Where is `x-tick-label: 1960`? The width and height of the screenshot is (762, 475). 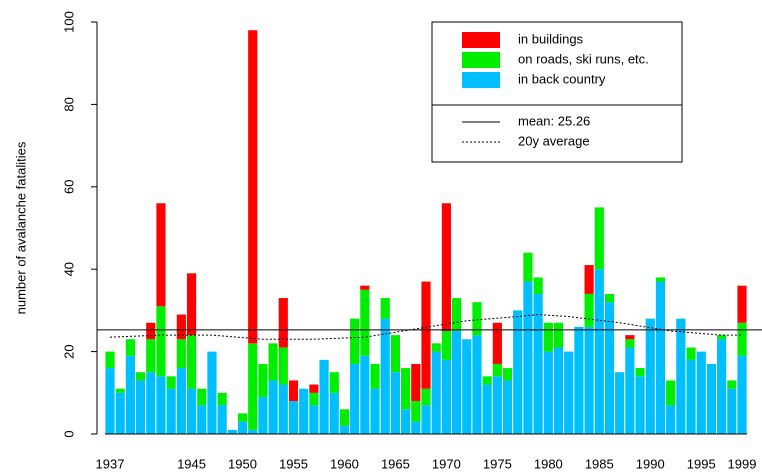 x-tick-label: 1960 is located at coordinates (344, 463).